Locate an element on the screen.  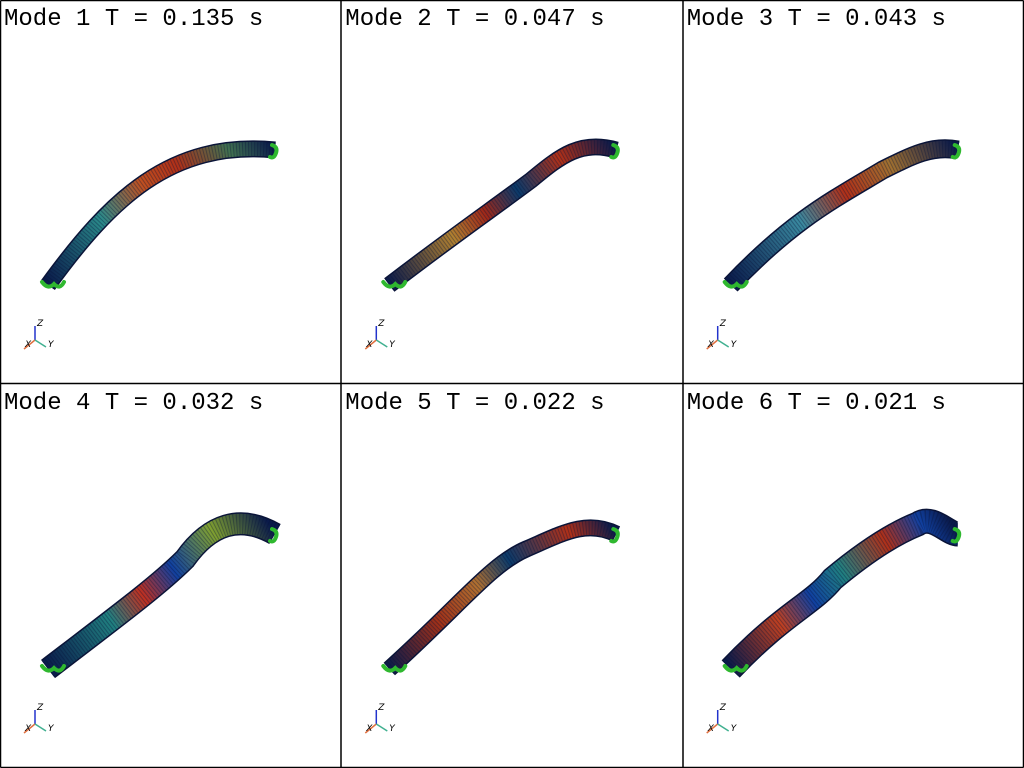
panel-title: Mode 3 T = 0.043 s is located at coordinates (816, 19).